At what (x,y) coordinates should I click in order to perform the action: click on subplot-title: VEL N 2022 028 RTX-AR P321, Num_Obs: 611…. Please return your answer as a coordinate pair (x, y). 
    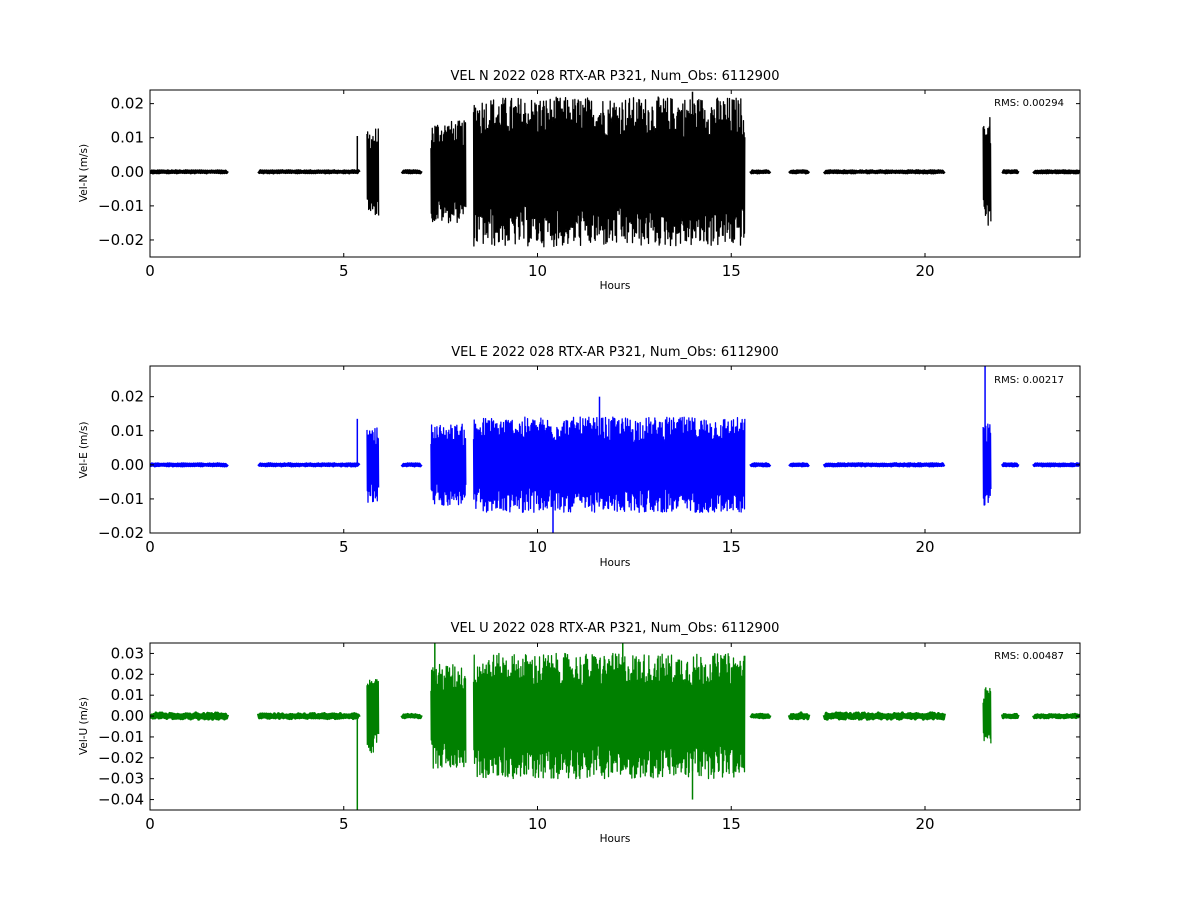
    Looking at the image, I should click on (615, 76).